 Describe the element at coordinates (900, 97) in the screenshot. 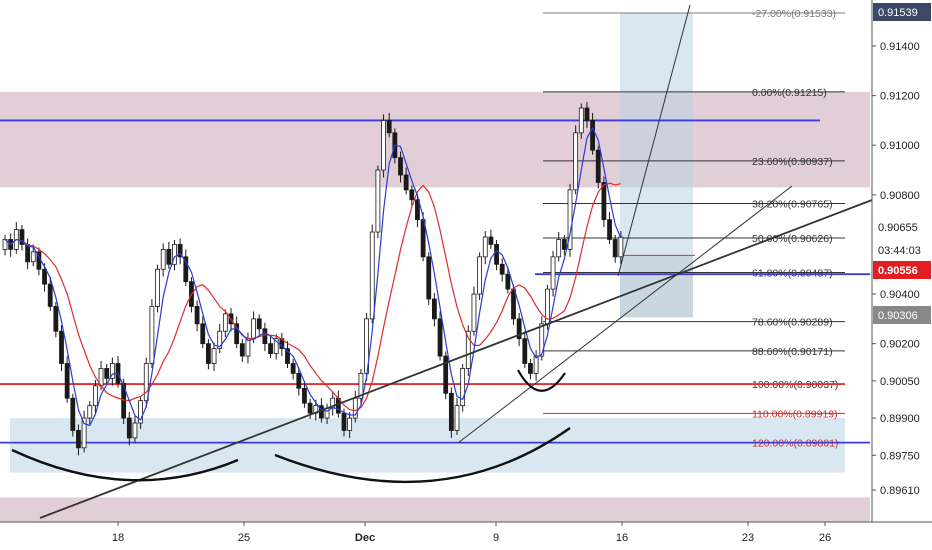

I see `y-tick-label-1: 0.91200` at that location.